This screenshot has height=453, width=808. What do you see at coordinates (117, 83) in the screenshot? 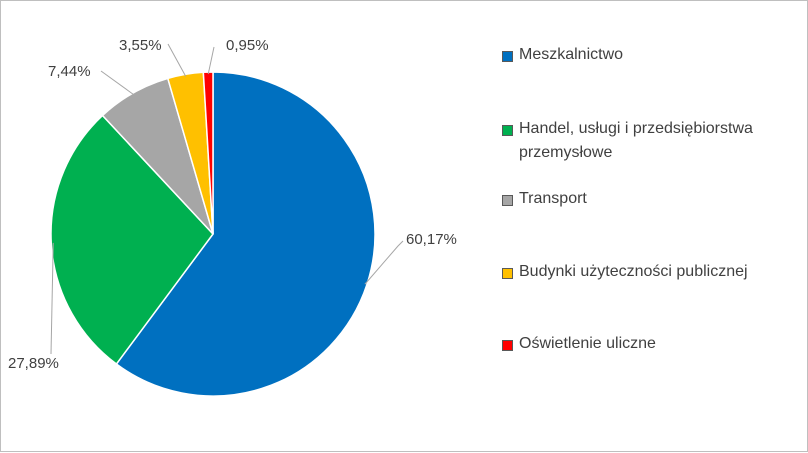
I see `leader-line-transport` at bounding box center [117, 83].